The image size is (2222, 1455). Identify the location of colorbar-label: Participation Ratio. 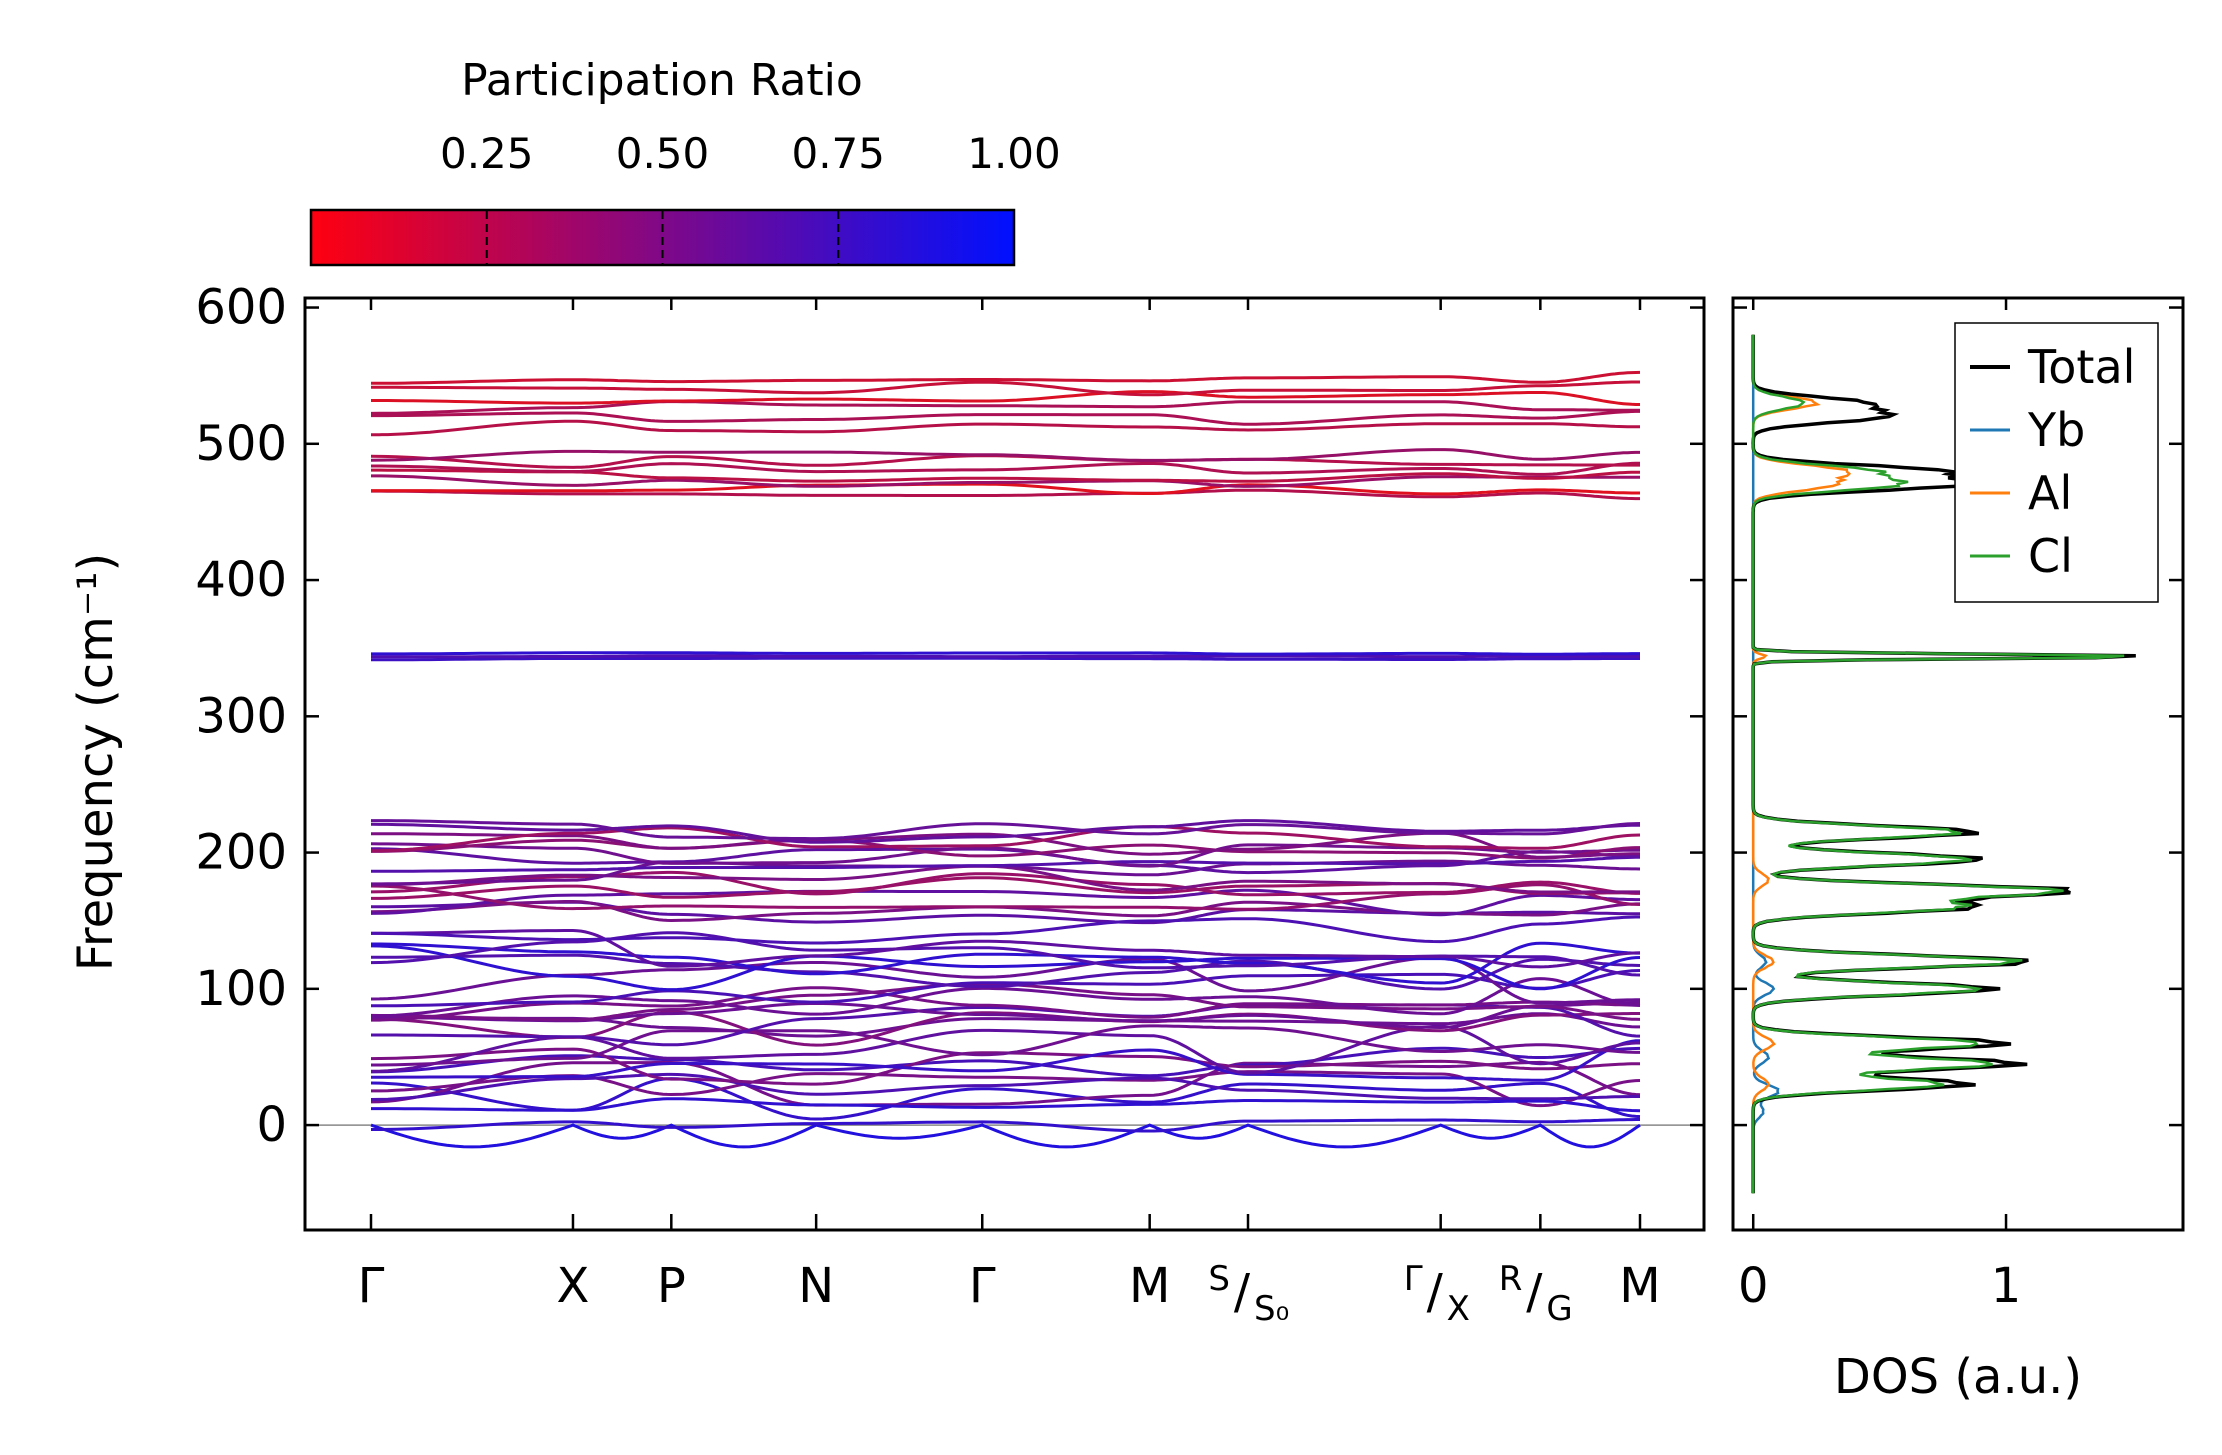
(662, 80).